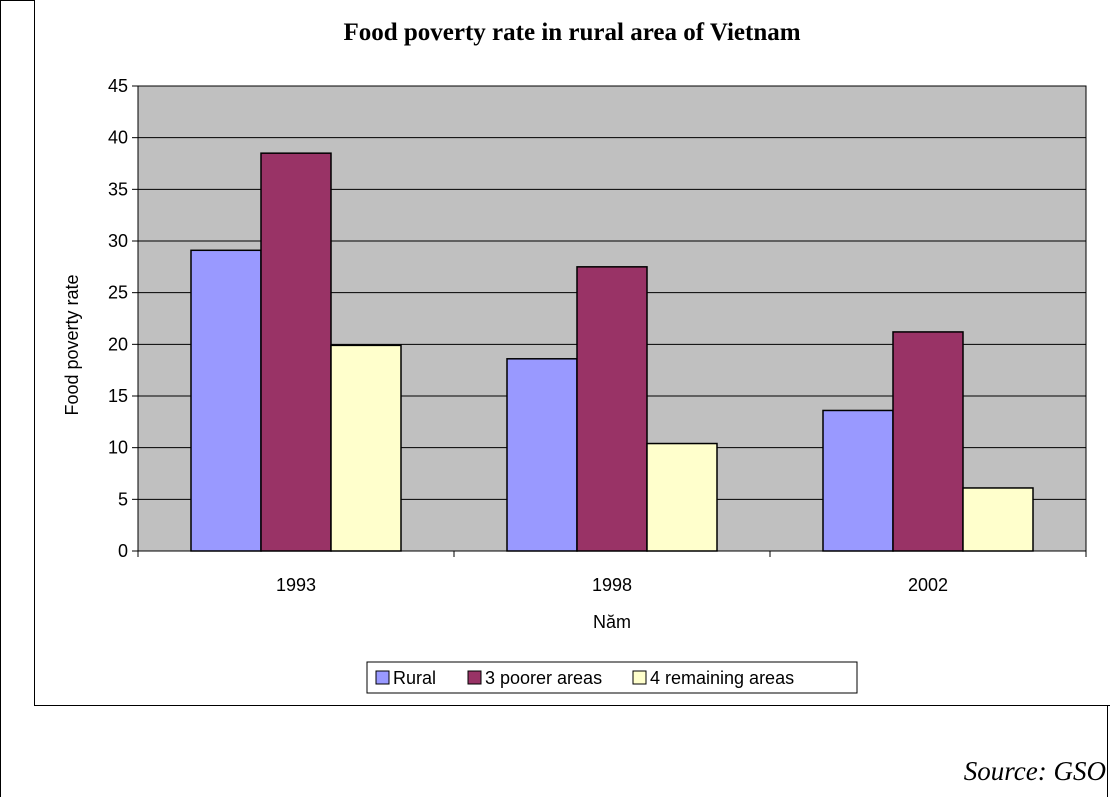  What do you see at coordinates (414, 678) in the screenshot?
I see `legend-label: Rural` at bounding box center [414, 678].